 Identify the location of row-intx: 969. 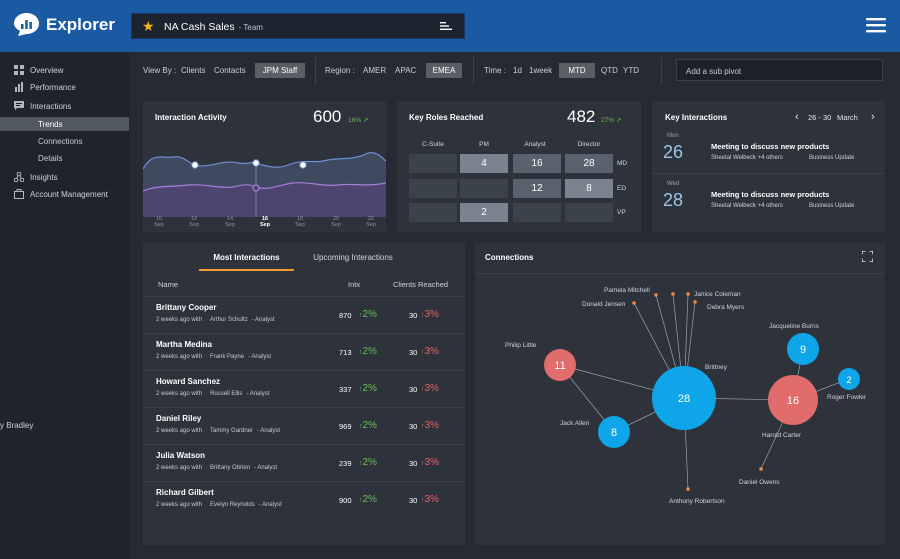
(345, 426).